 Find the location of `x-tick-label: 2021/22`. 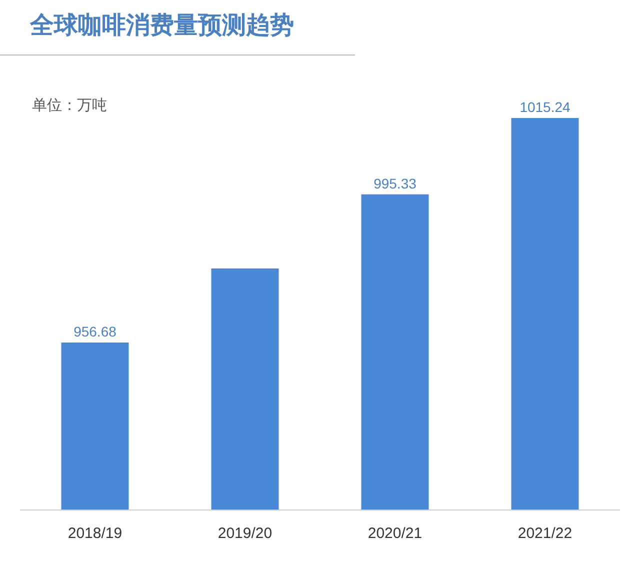

x-tick-label: 2021/22 is located at coordinates (545, 533).